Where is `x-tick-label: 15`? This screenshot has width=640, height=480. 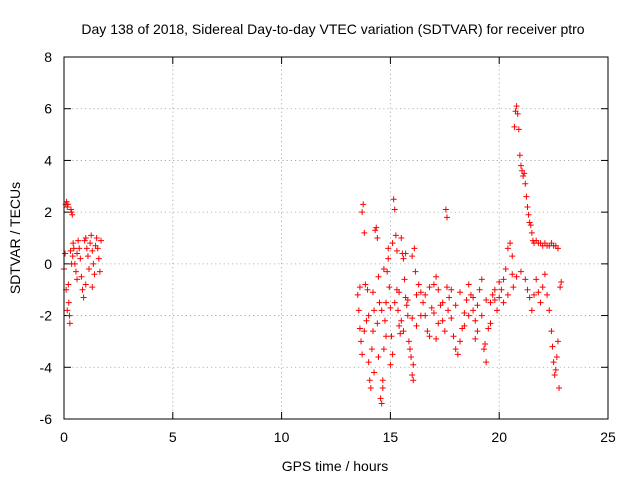 x-tick-label: 15 is located at coordinates (391, 437).